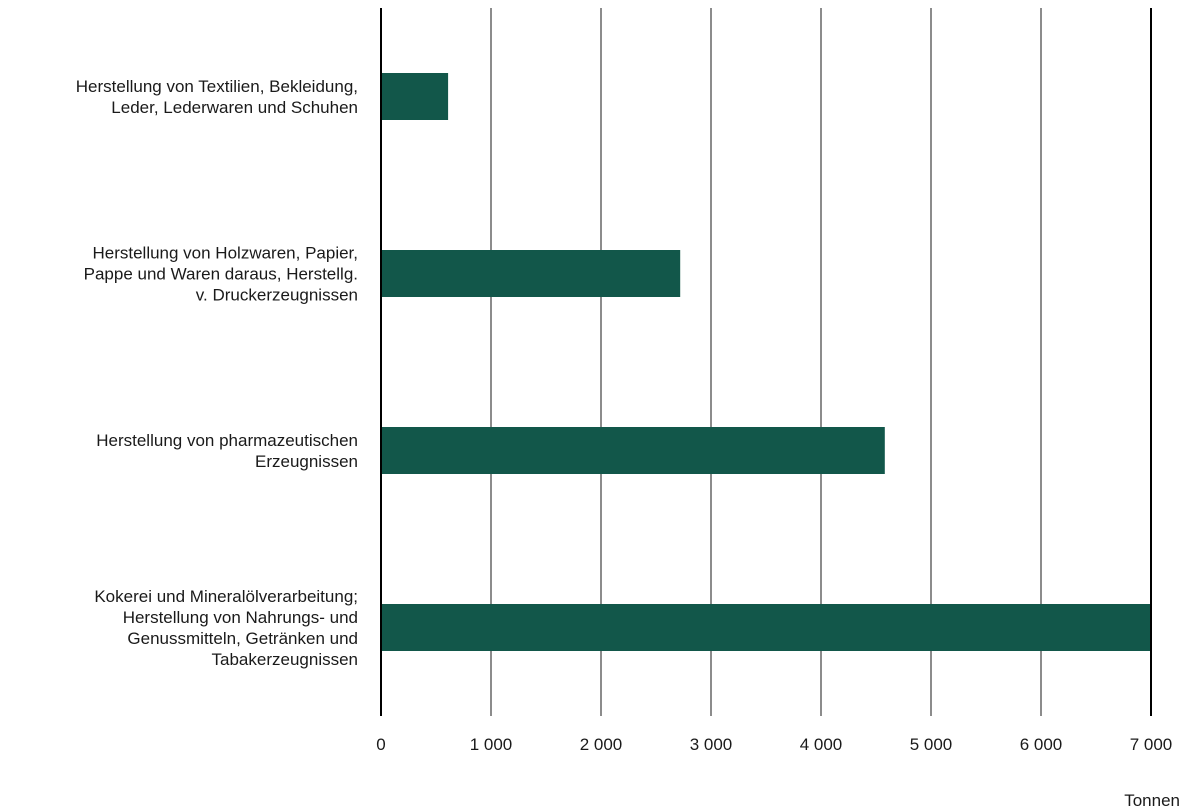  What do you see at coordinates (234, 107) in the screenshot?
I see `category-label-line: Leder, Lederwaren und Schuhen` at bounding box center [234, 107].